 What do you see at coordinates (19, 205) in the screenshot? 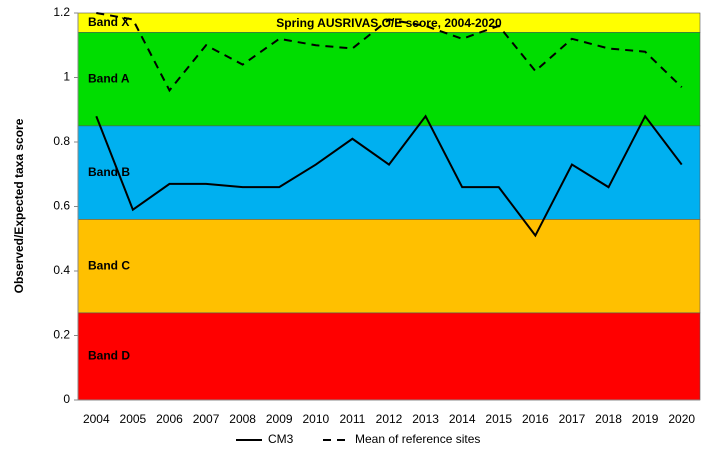
I see `y-axis-label: Observed/Expected taxa score` at bounding box center [19, 205].